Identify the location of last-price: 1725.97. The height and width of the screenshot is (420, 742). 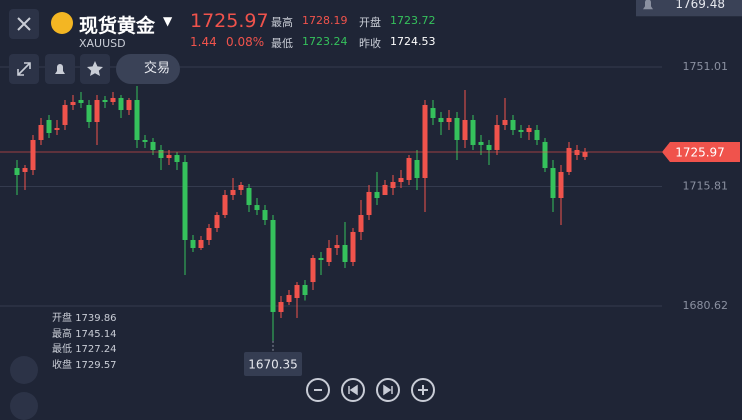
(229, 21).